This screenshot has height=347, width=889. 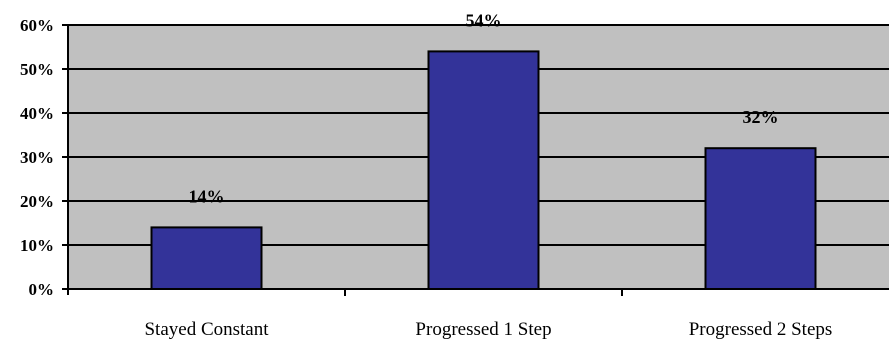 I want to click on y-tick-label: 50%, so click(x=37, y=69).